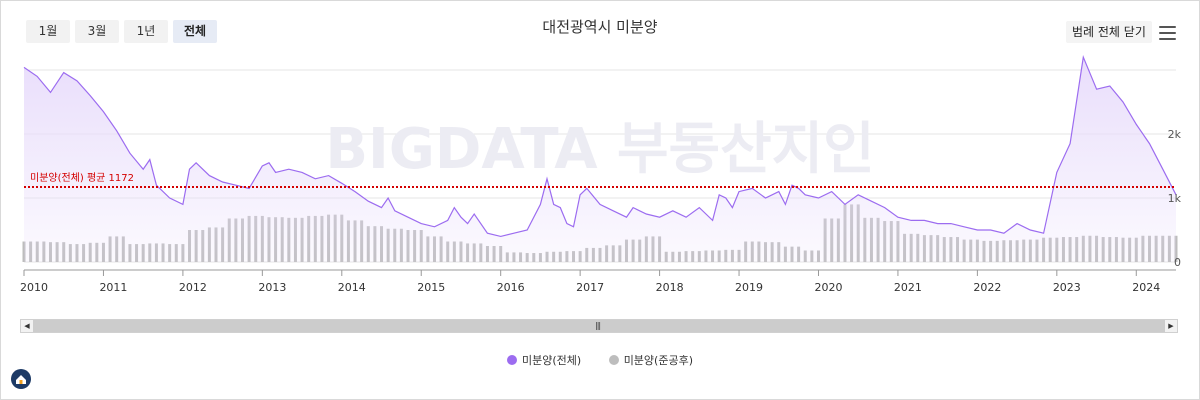  I want to click on x-tick-label: 2014, so click(352, 287).